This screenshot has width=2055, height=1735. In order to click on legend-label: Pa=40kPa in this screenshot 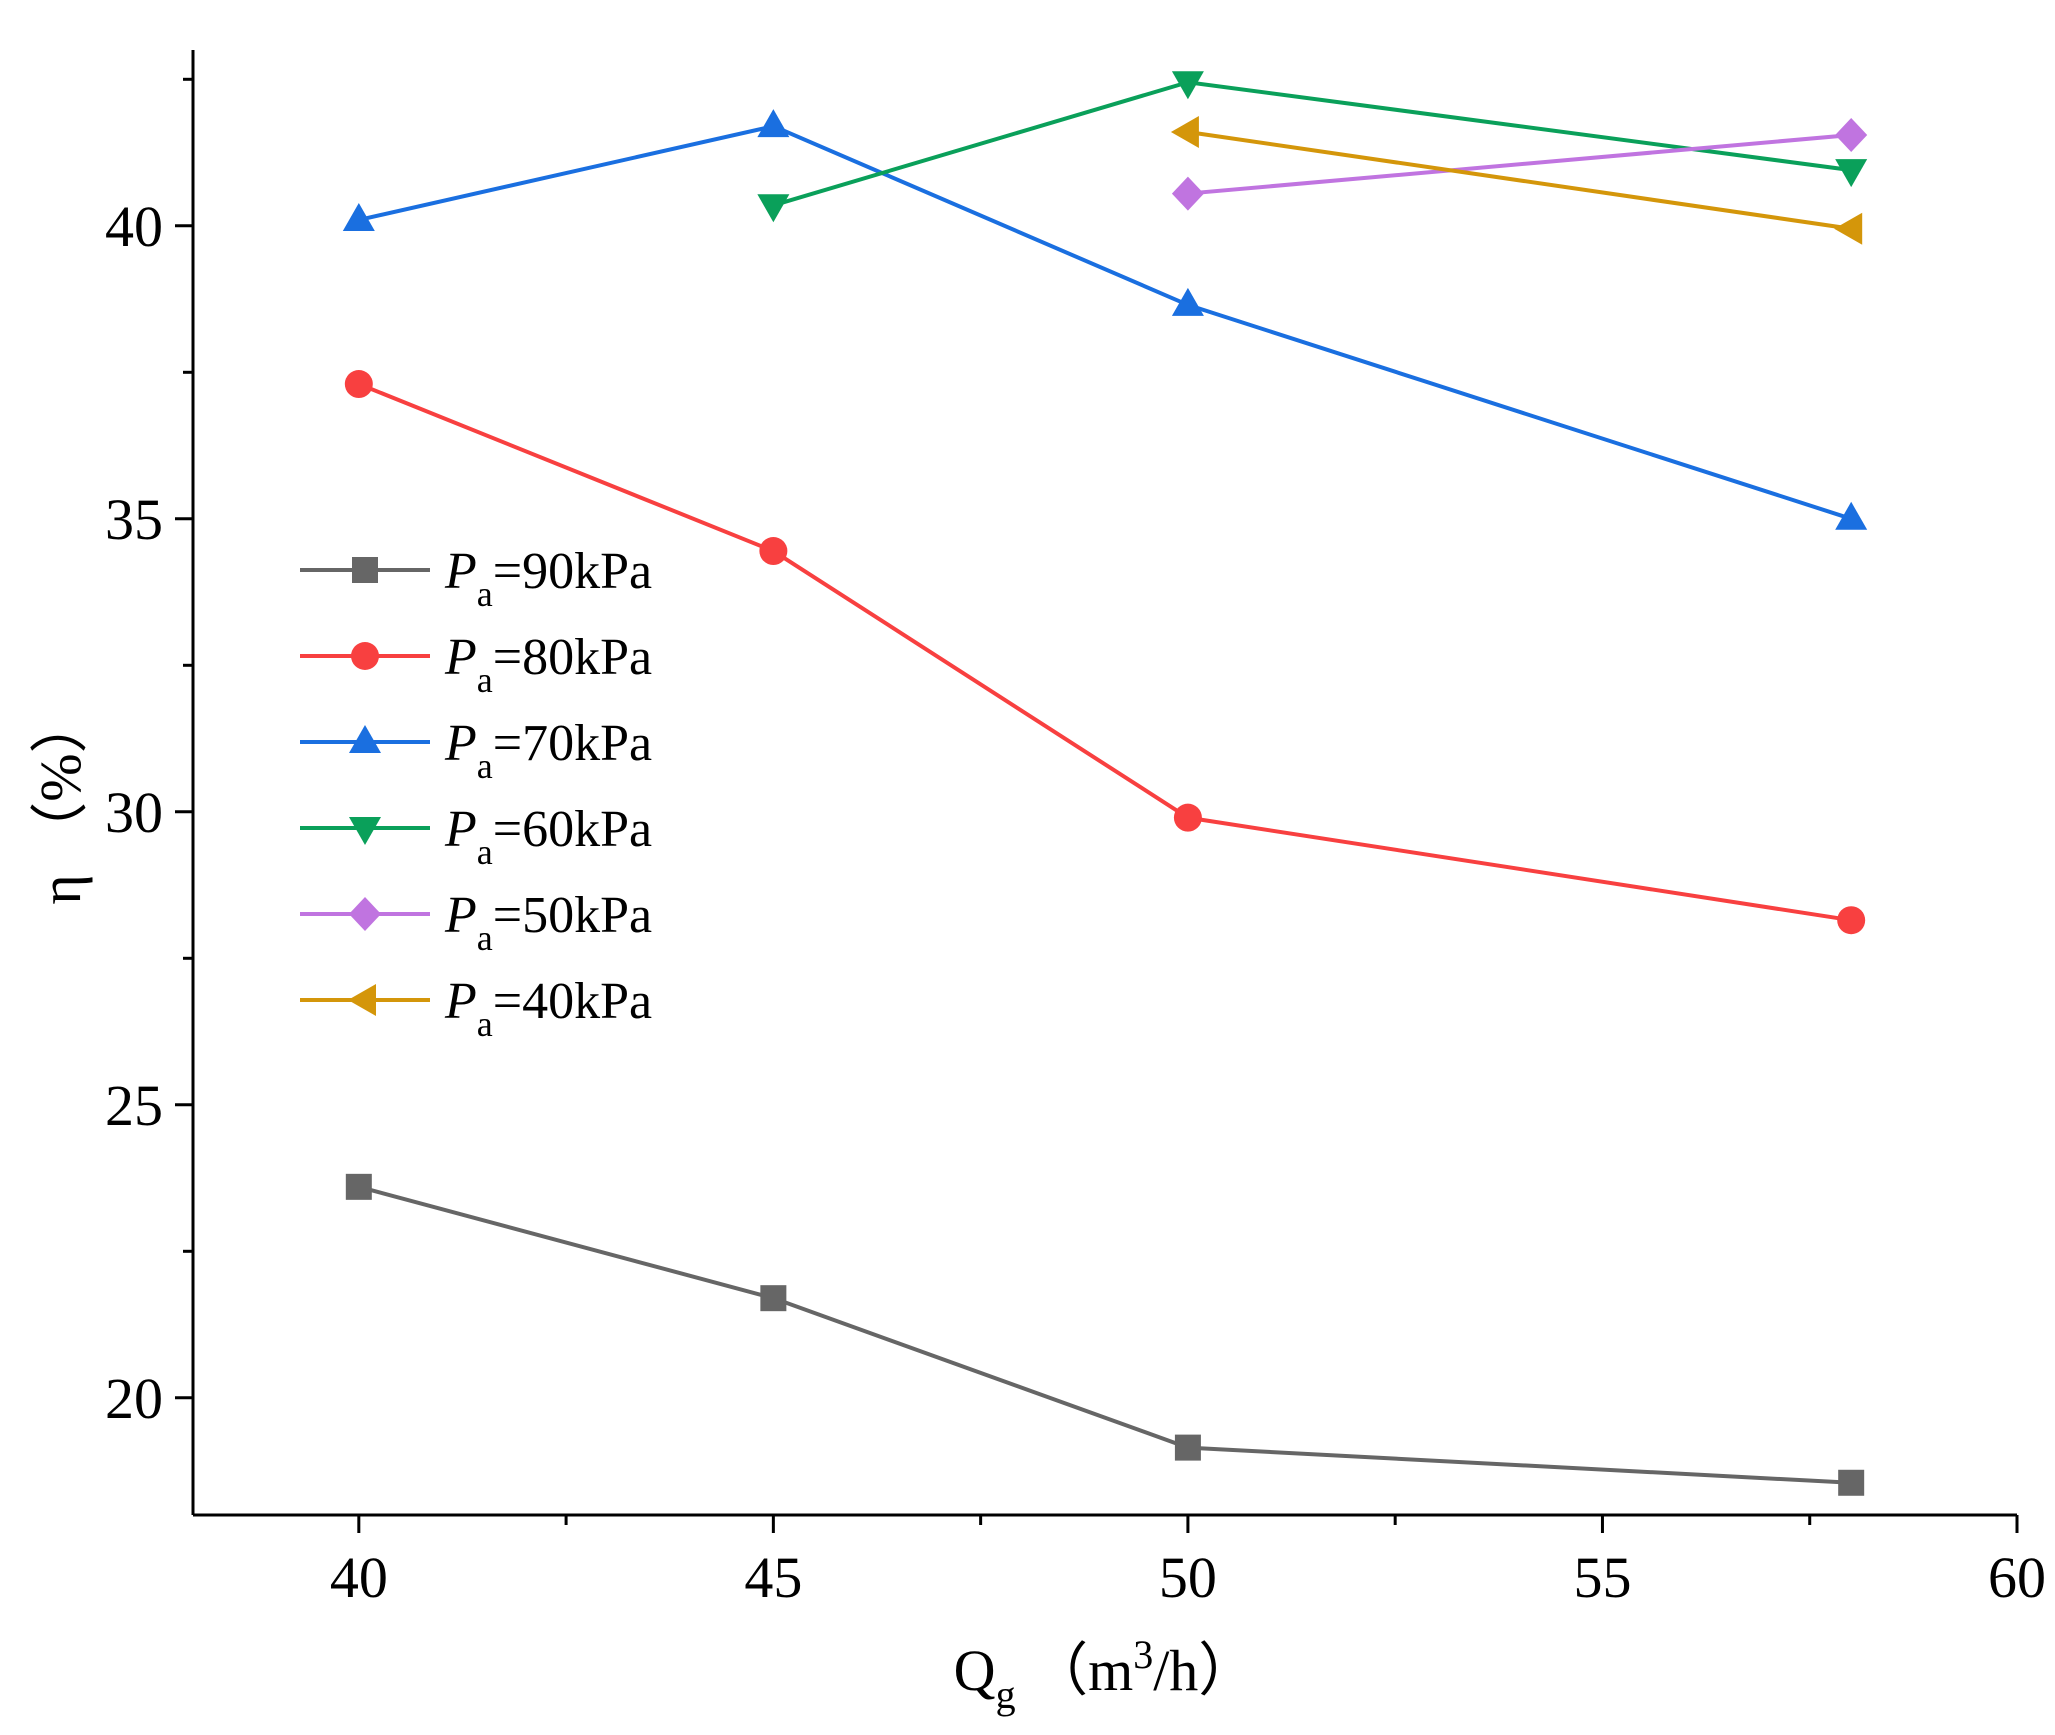, I will do `click(548, 1008)`.